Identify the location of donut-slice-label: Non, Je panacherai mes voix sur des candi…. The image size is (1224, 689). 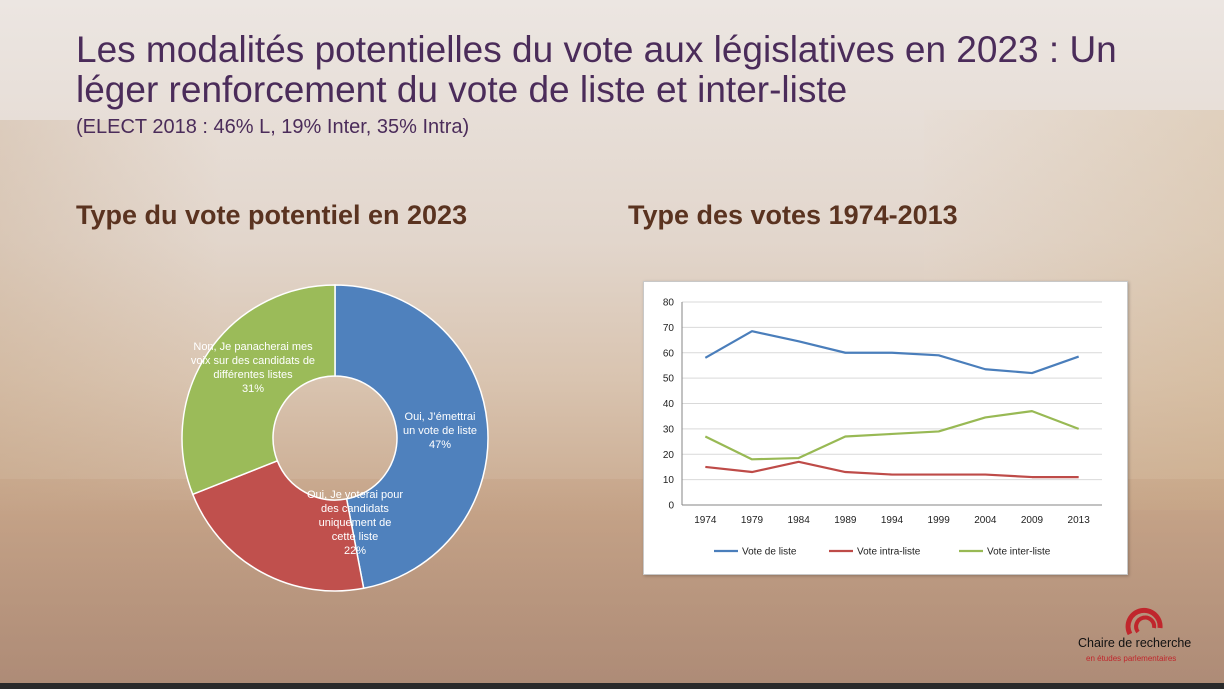
(253, 368).